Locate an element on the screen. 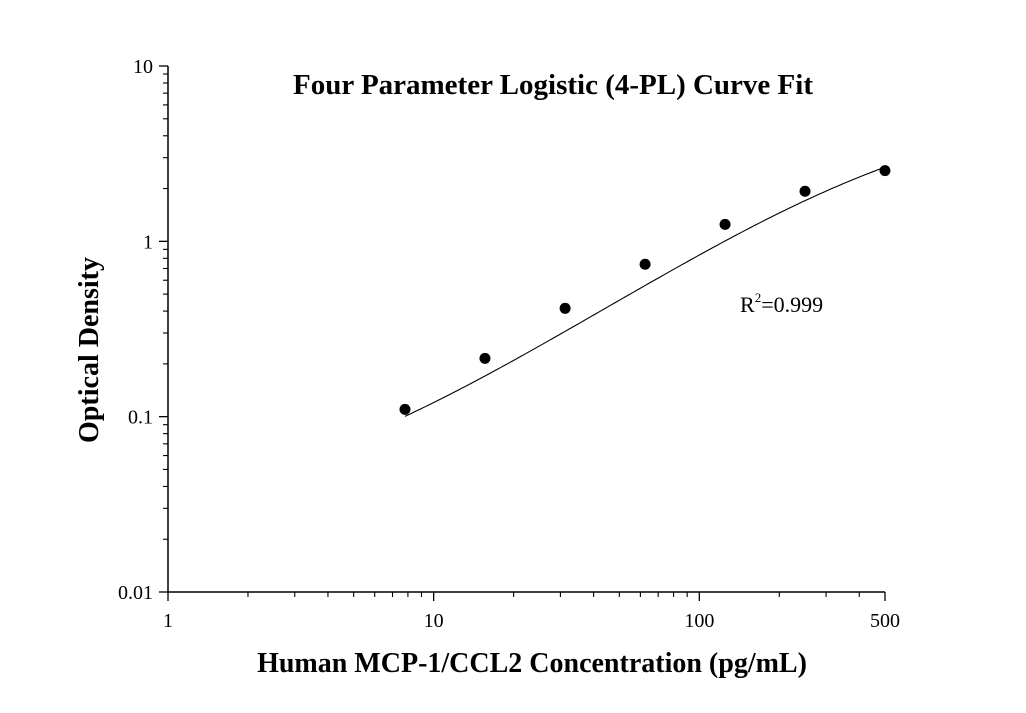  y-axis-label: Optical Density is located at coordinates (89, 350).